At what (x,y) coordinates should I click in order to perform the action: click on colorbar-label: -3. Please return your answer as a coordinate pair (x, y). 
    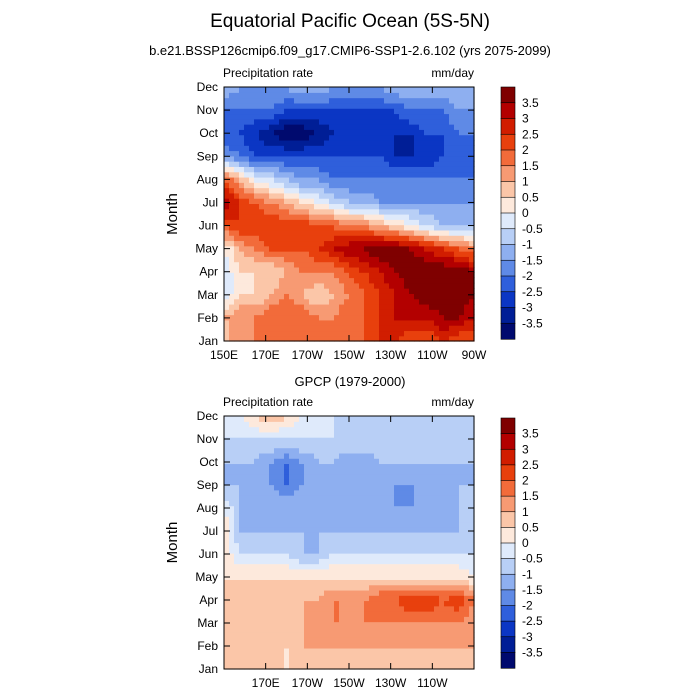
    Looking at the image, I should click on (527, 637).